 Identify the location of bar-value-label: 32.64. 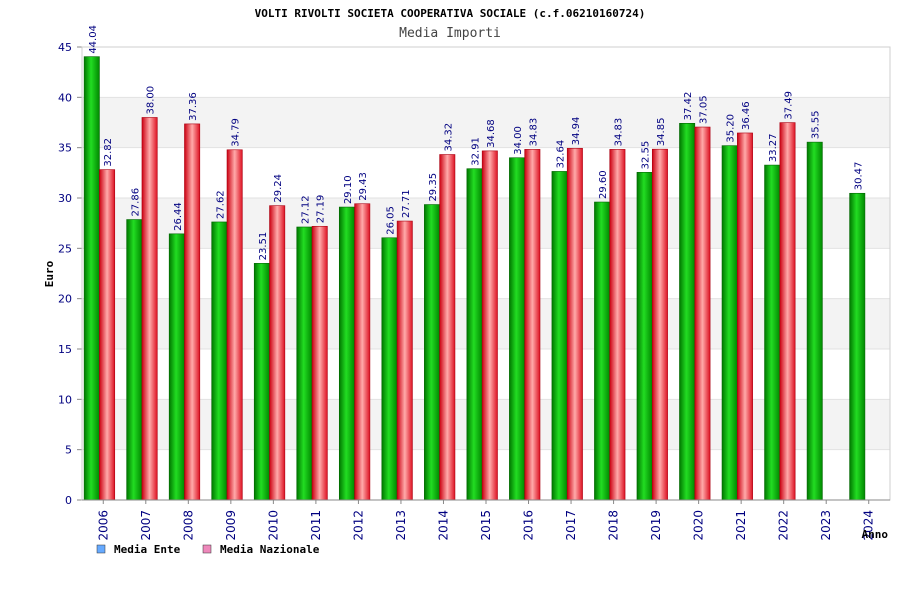
(561, 154).